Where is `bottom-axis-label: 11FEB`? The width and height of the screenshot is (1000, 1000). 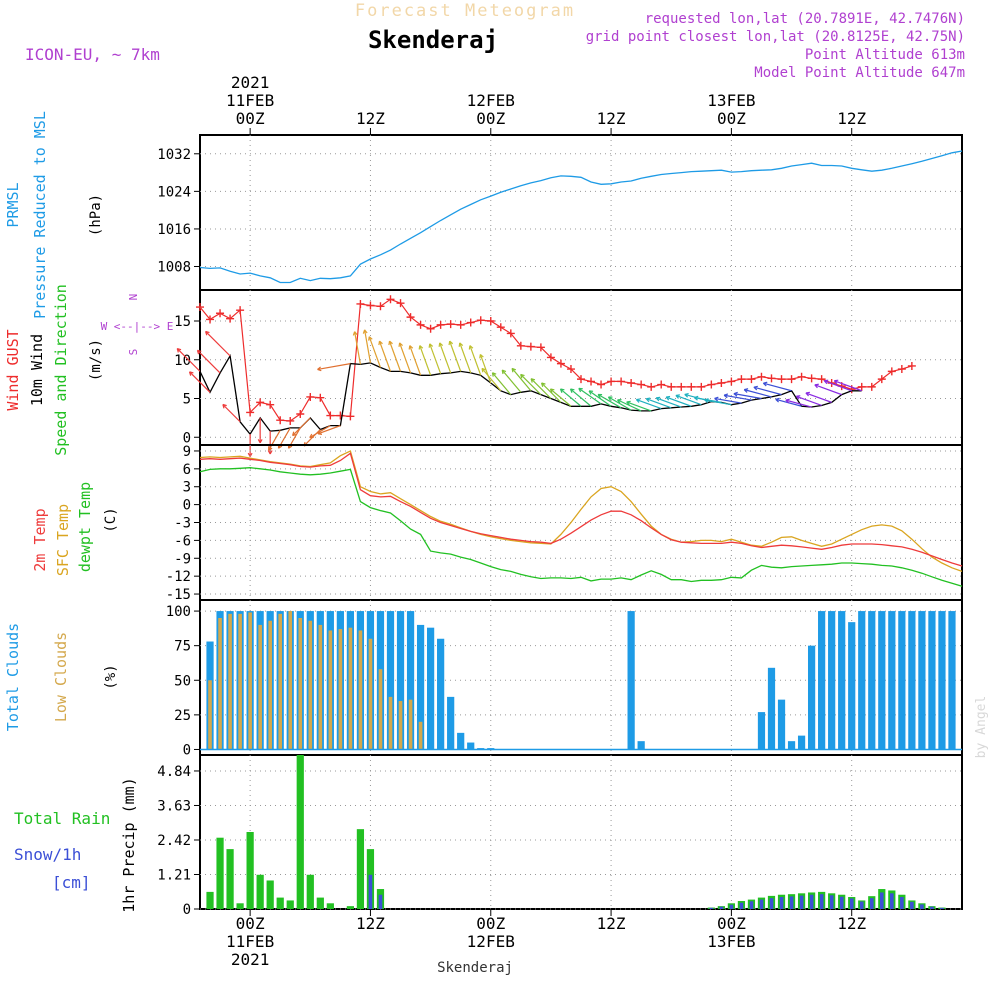
bottom-axis-label: 11FEB is located at coordinates (250, 941).